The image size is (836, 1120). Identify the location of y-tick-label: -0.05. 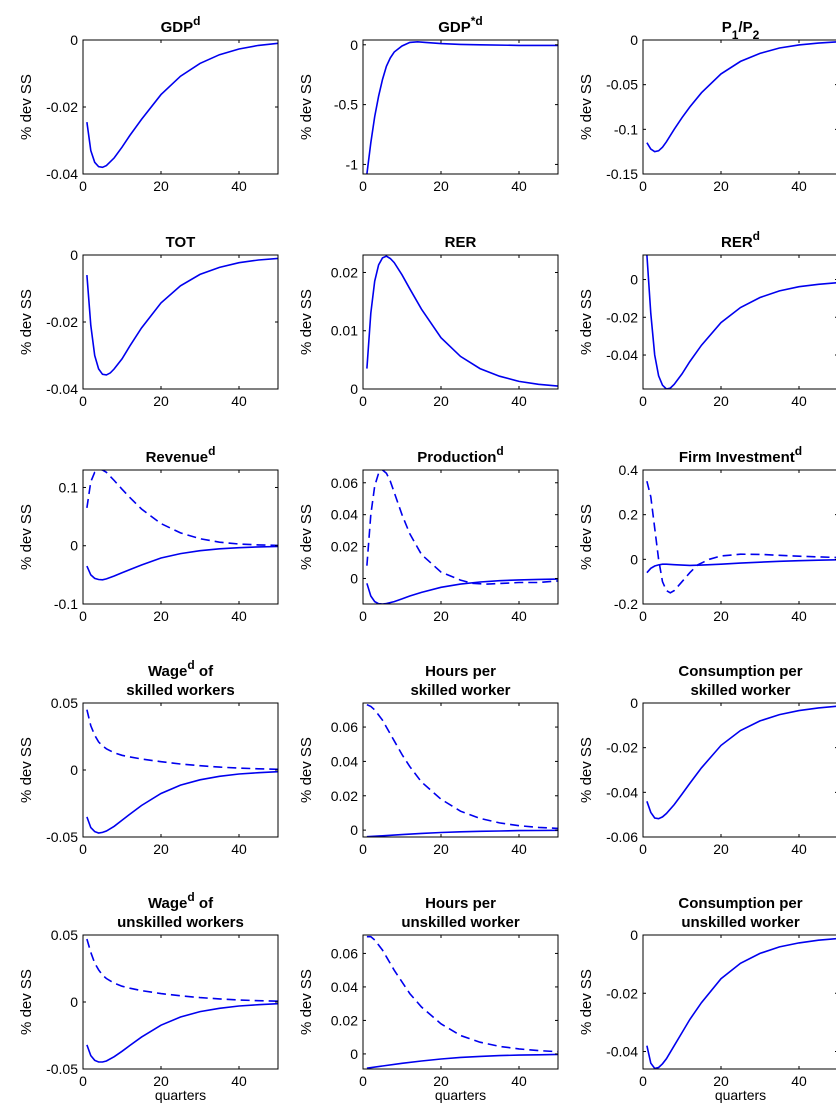
(62, 1069).